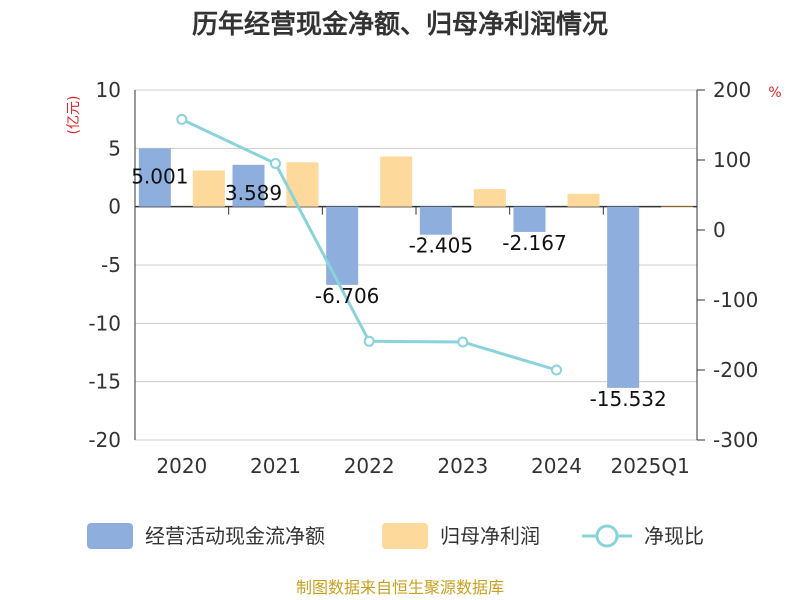 The height and width of the screenshot is (600, 800). I want to click on right-tick-label: -200, so click(735, 370).